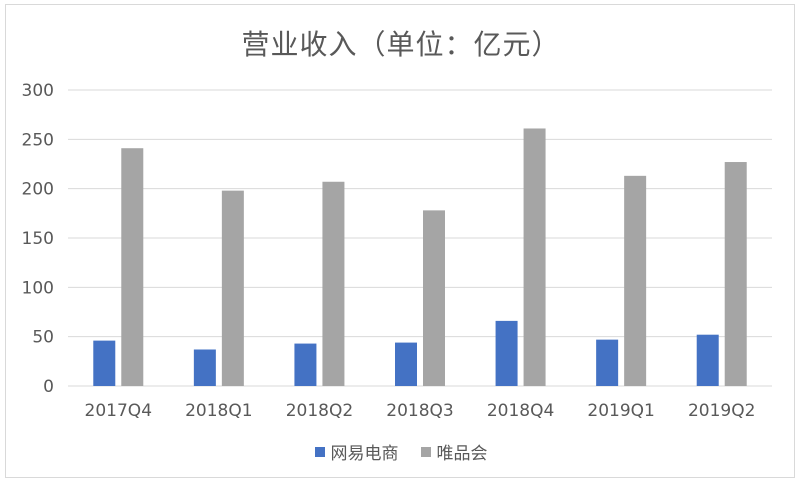 Image resolution: width=801 pixels, height=484 pixels. What do you see at coordinates (132, 267) in the screenshot?
I see `bar-series-2-2017Q4` at bounding box center [132, 267].